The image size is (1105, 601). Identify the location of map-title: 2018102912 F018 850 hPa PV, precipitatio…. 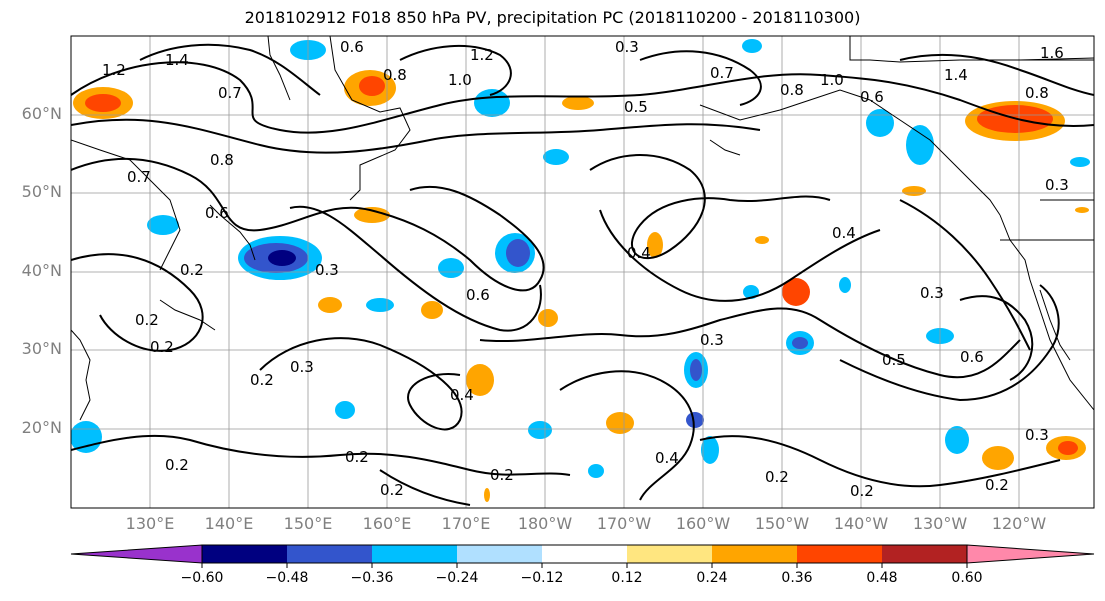
(552, 17).